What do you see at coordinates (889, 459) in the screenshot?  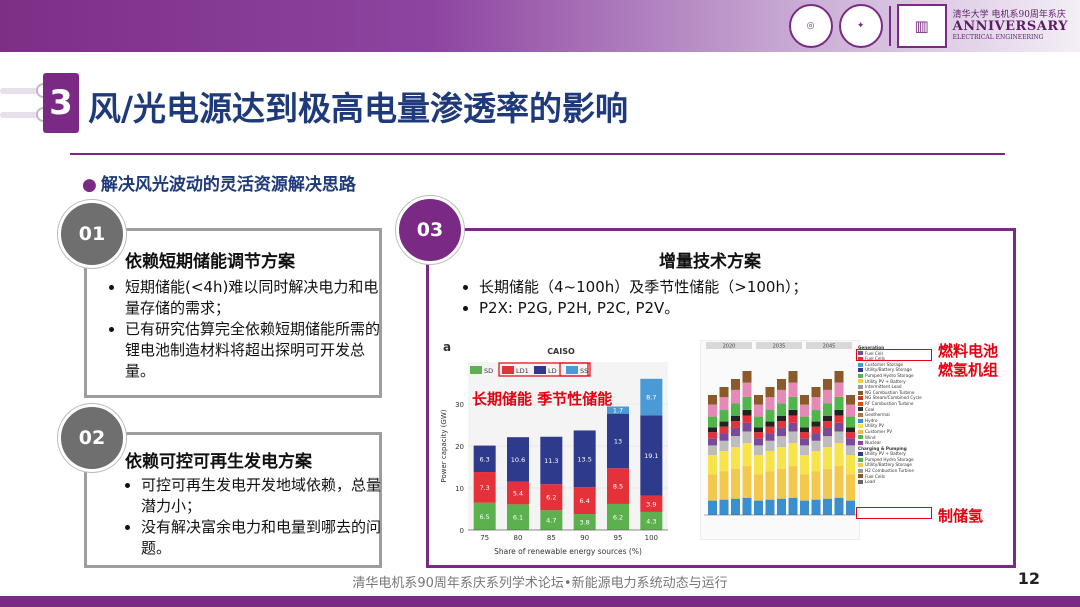 I see `legend-text: Pumped Hydro Storage` at bounding box center [889, 459].